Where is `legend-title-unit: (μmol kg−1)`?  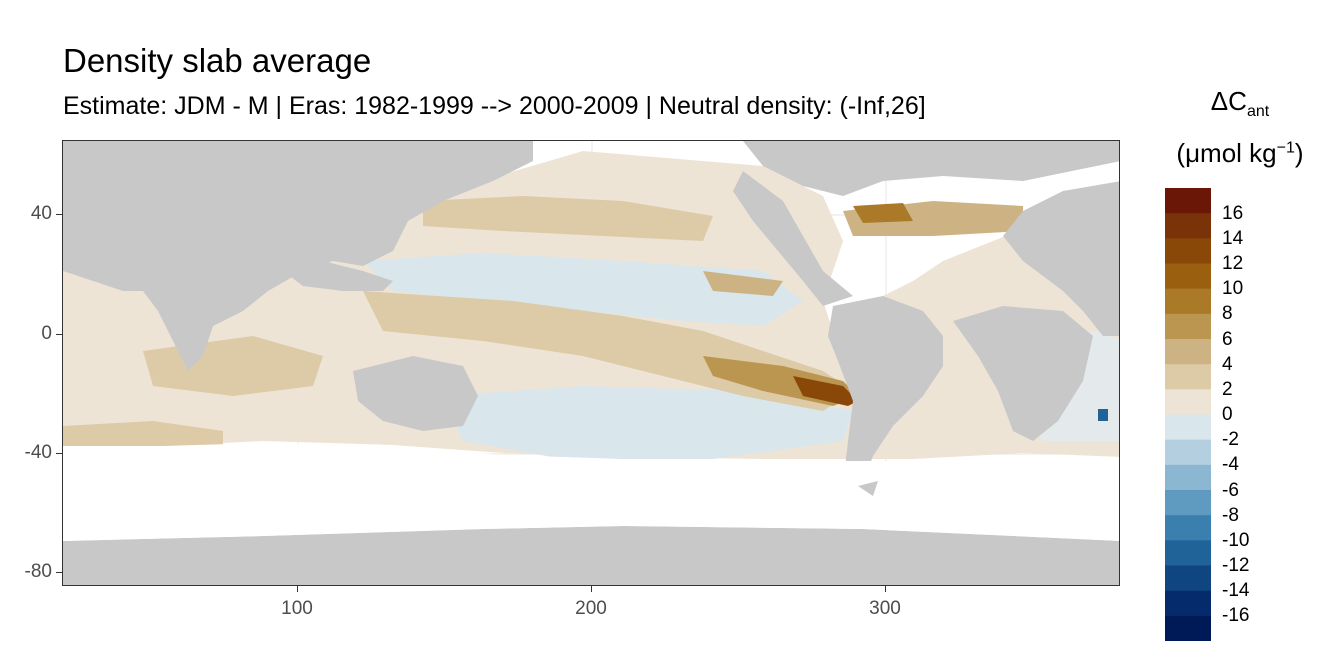
legend-title-unit: (μmol kg−1) is located at coordinates (1240, 153).